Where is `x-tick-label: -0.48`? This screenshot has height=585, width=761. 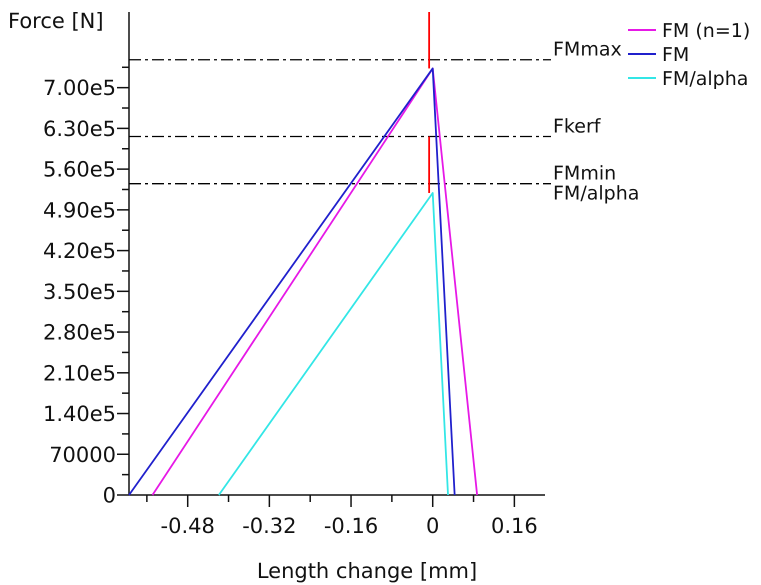
x-tick-label: -0.48 is located at coordinates (187, 526).